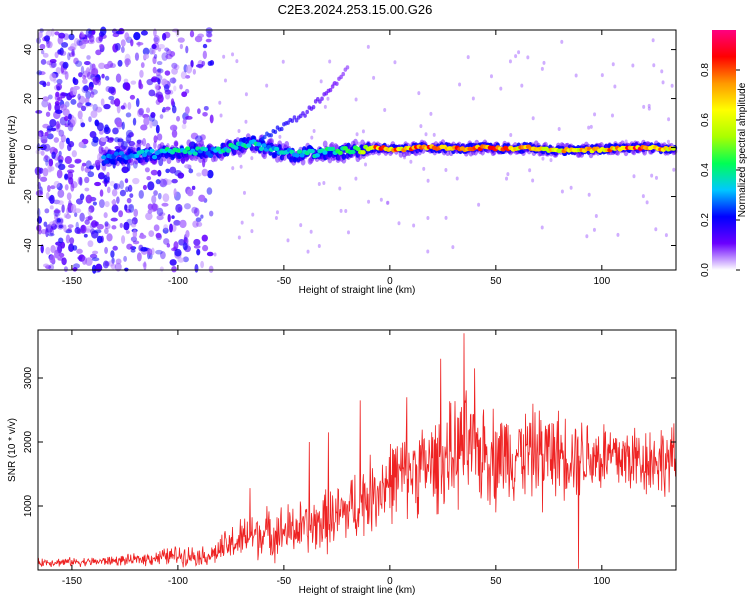 Image resolution: width=750 pixels, height=600 pixels. I want to click on x-tick-label: 100, so click(601, 581).